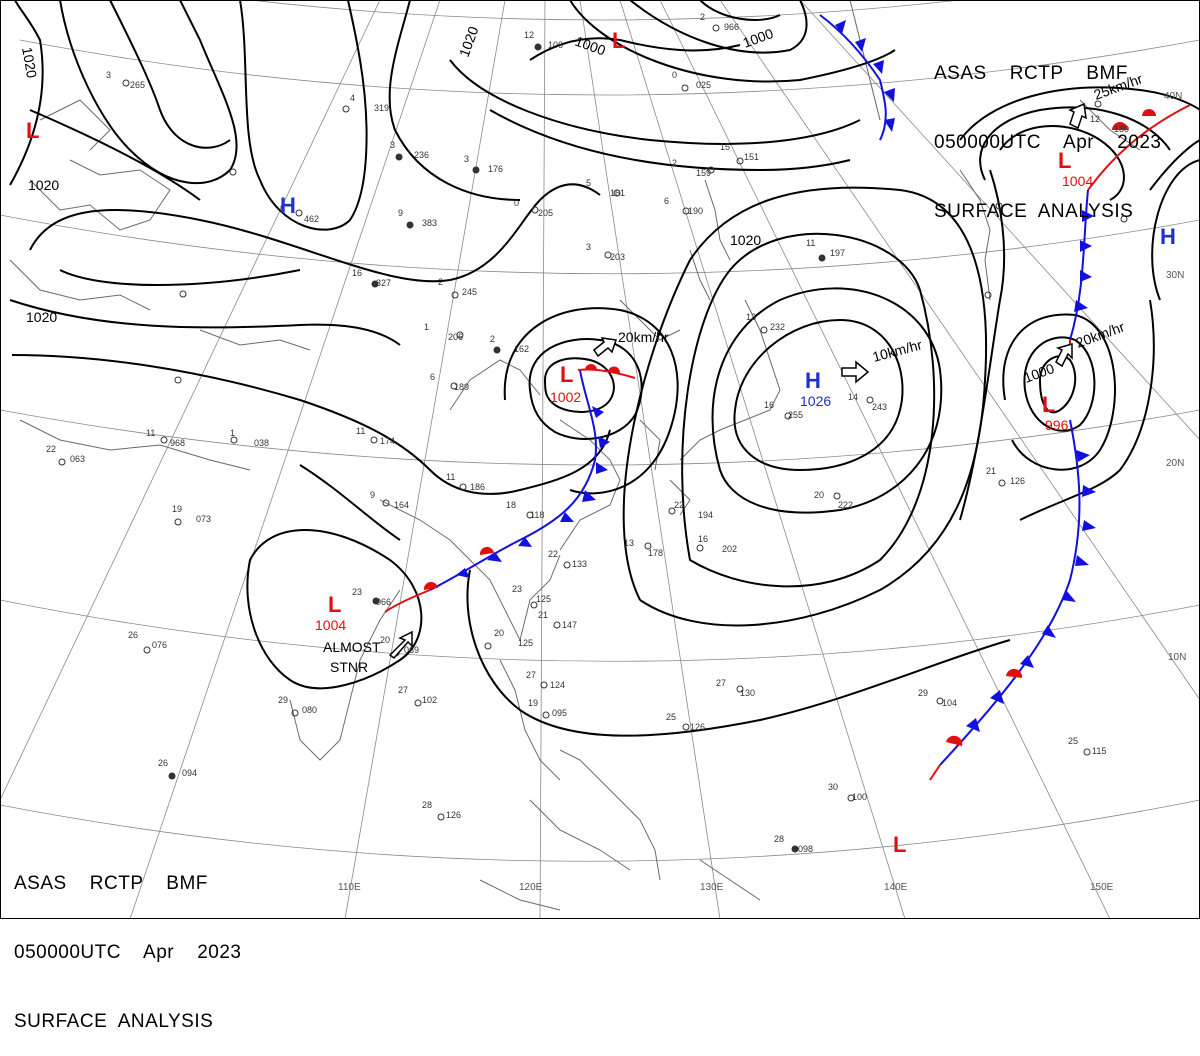 This screenshot has width=1200, height=1056. Describe the element at coordinates (565, 397) in the screenshot. I see `low-center-korea-value: 1002` at that location.